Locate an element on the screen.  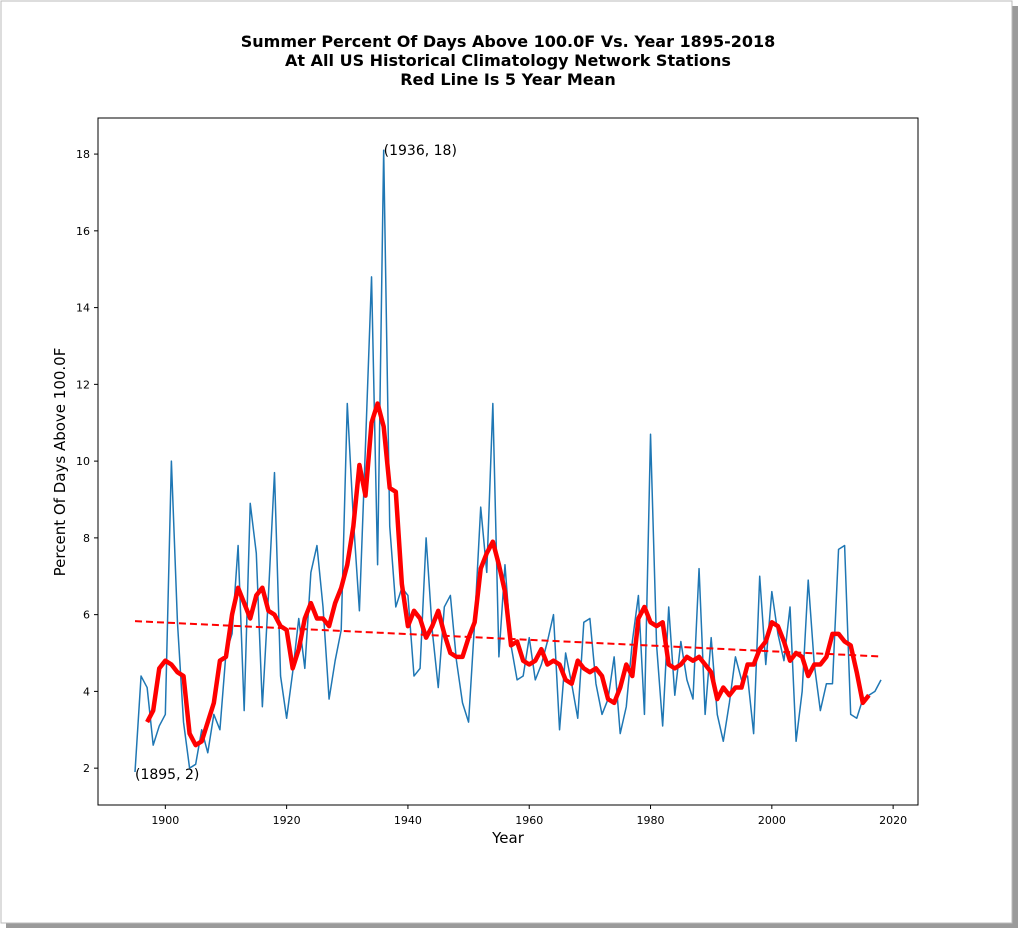
x-tick-label: 1960 is located at coordinates (529, 820).